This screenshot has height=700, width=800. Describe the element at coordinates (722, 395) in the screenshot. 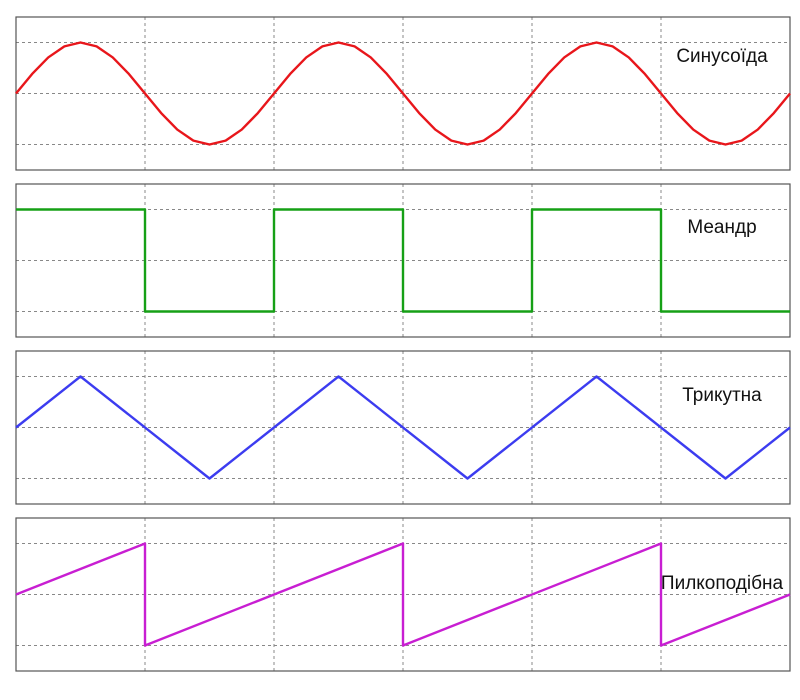

I see `wave-label: Трикутна` at that location.